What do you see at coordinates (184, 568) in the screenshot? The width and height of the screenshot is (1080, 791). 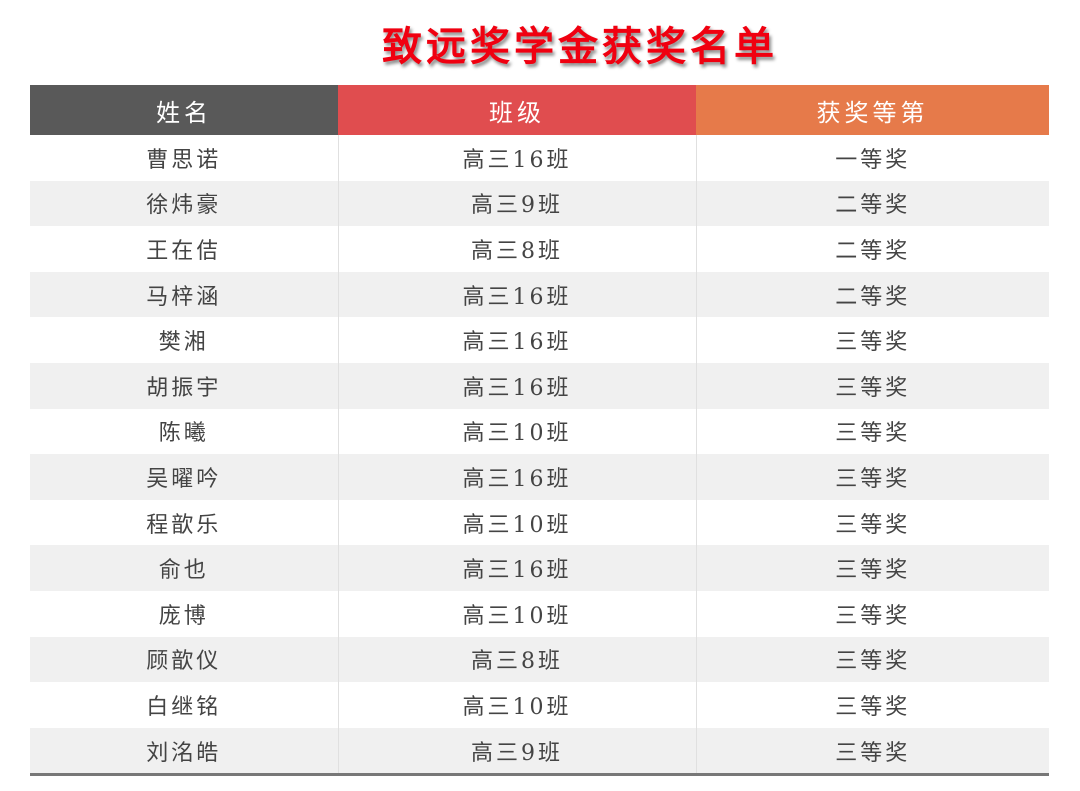 I see `cell-name: 俞也` at bounding box center [184, 568].